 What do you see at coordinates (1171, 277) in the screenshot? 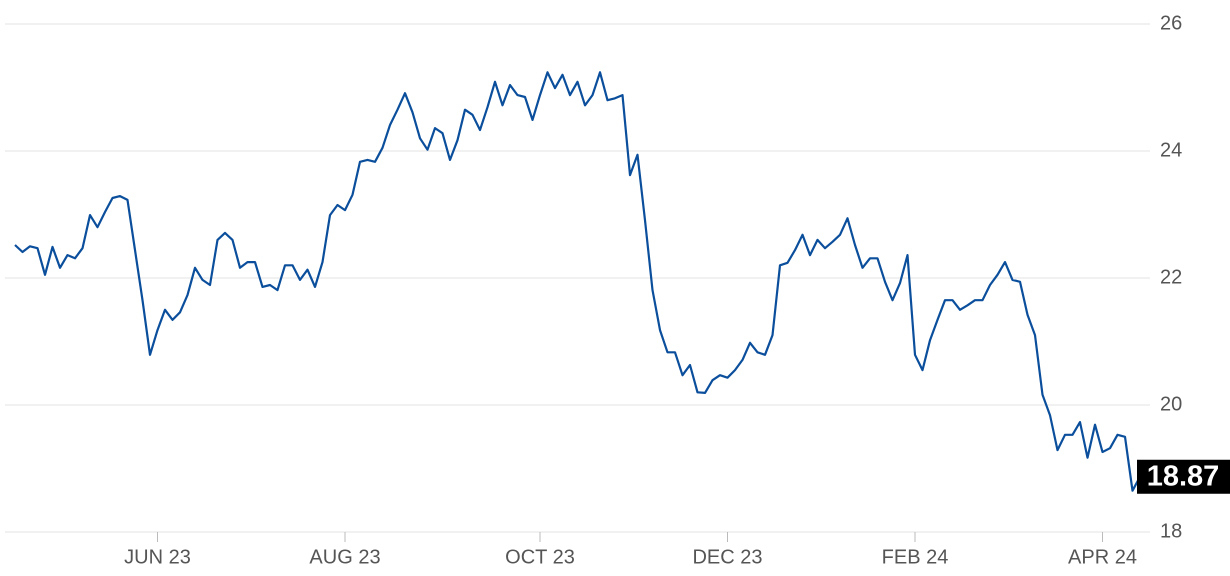
I see `y-tick-label: 22` at bounding box center [1171, 277].